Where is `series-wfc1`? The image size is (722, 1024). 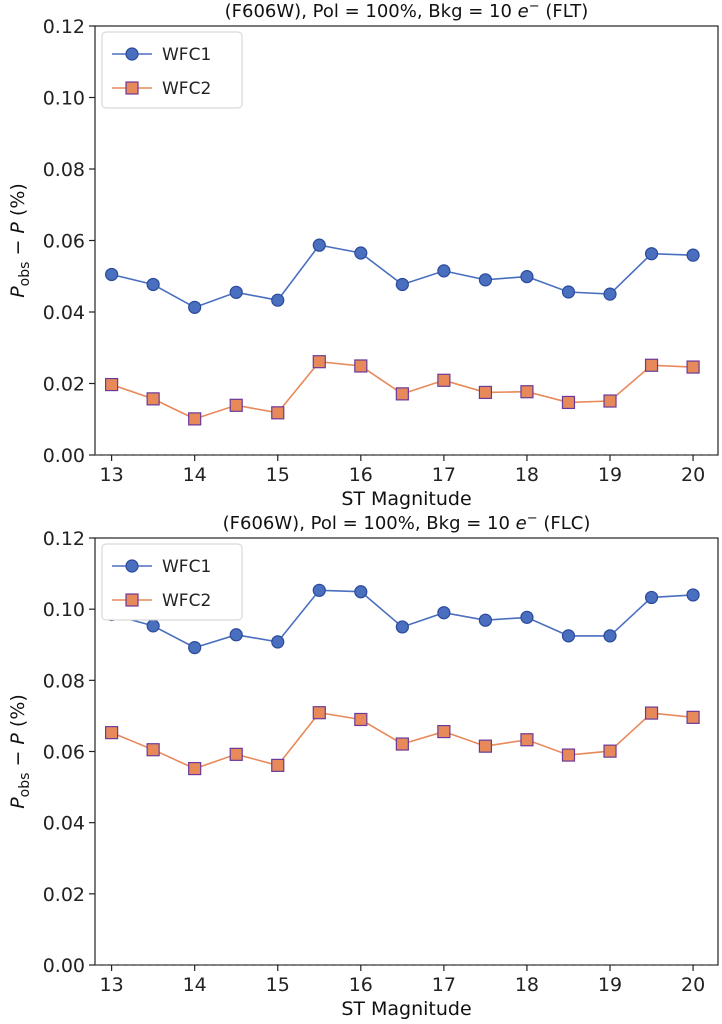 series-wfc1 is located at coordinates (402, 276).